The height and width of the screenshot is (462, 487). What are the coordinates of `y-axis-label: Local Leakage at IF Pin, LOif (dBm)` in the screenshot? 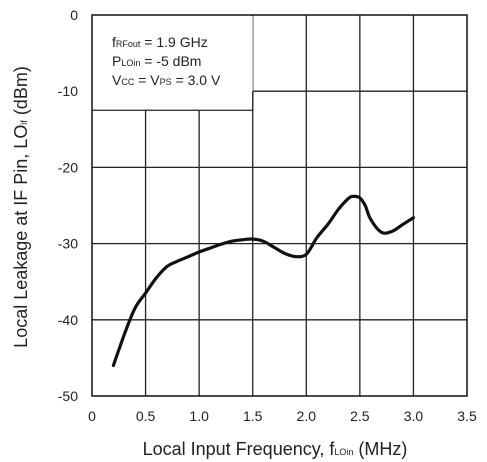 It's located at (21, 207).